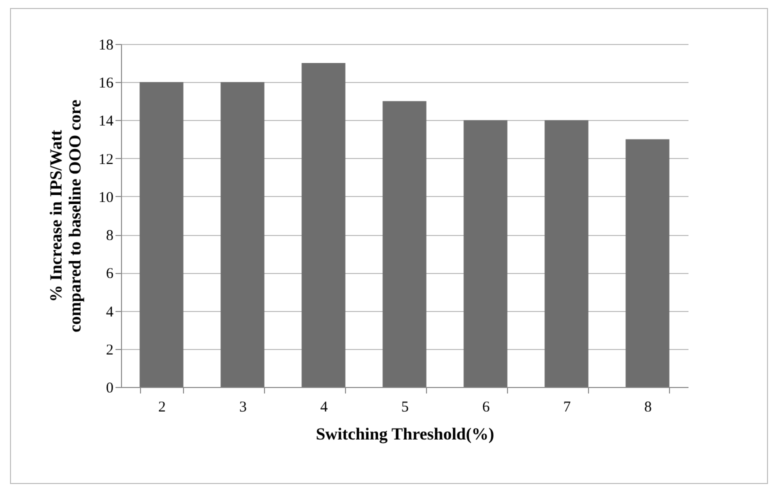 The width and height of the screenshot is (778, 492). I want to click on y-tick-label: 4, so click(110, 312).